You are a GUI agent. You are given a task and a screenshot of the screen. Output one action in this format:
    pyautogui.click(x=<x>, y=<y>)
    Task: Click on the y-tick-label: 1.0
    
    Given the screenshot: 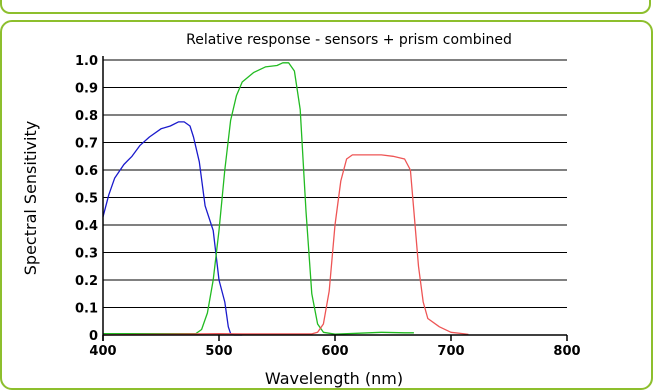 What is the action you would take?
    pyautogui.click(x=86, y=61)
    